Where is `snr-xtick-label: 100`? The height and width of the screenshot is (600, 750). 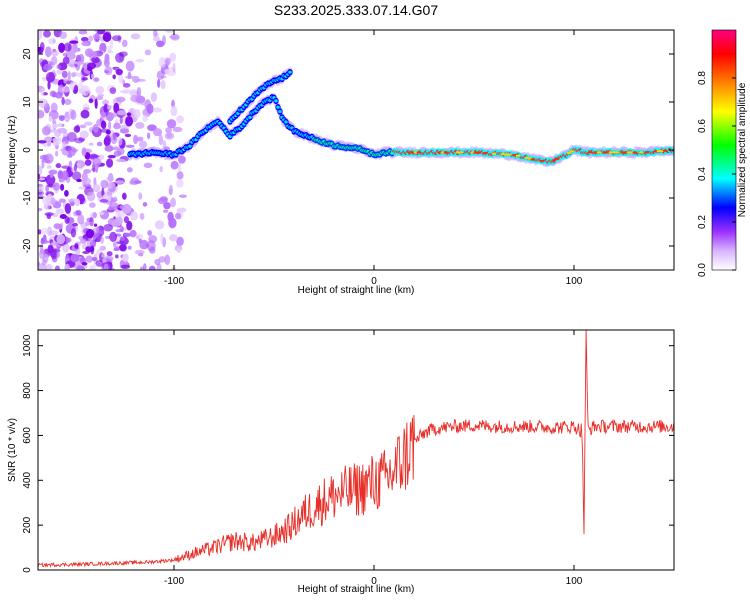 snr-xtick-label: 100 is located at coordinates (574, 581).